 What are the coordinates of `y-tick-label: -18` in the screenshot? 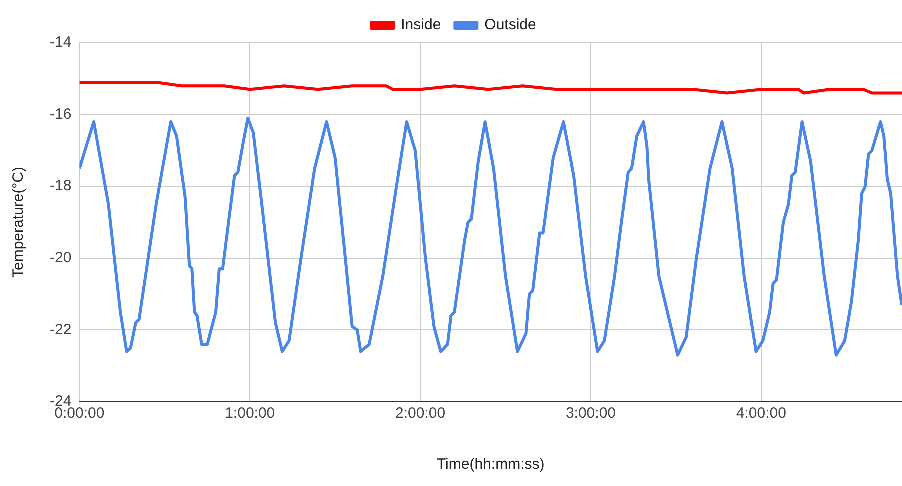 It's located at (61, 186).